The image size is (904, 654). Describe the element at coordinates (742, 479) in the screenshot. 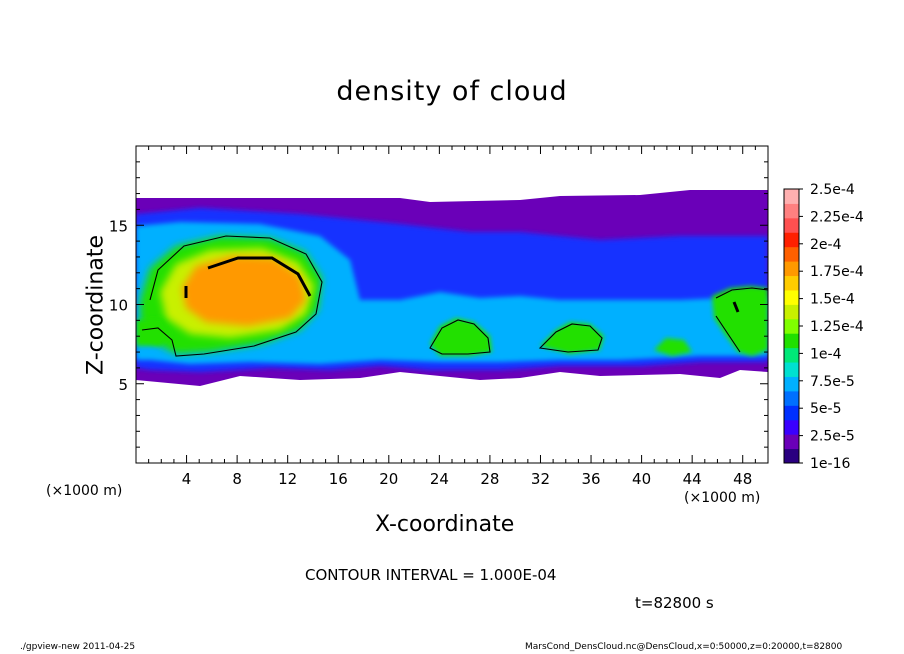

I see `x-tick-label: 48` at that location.